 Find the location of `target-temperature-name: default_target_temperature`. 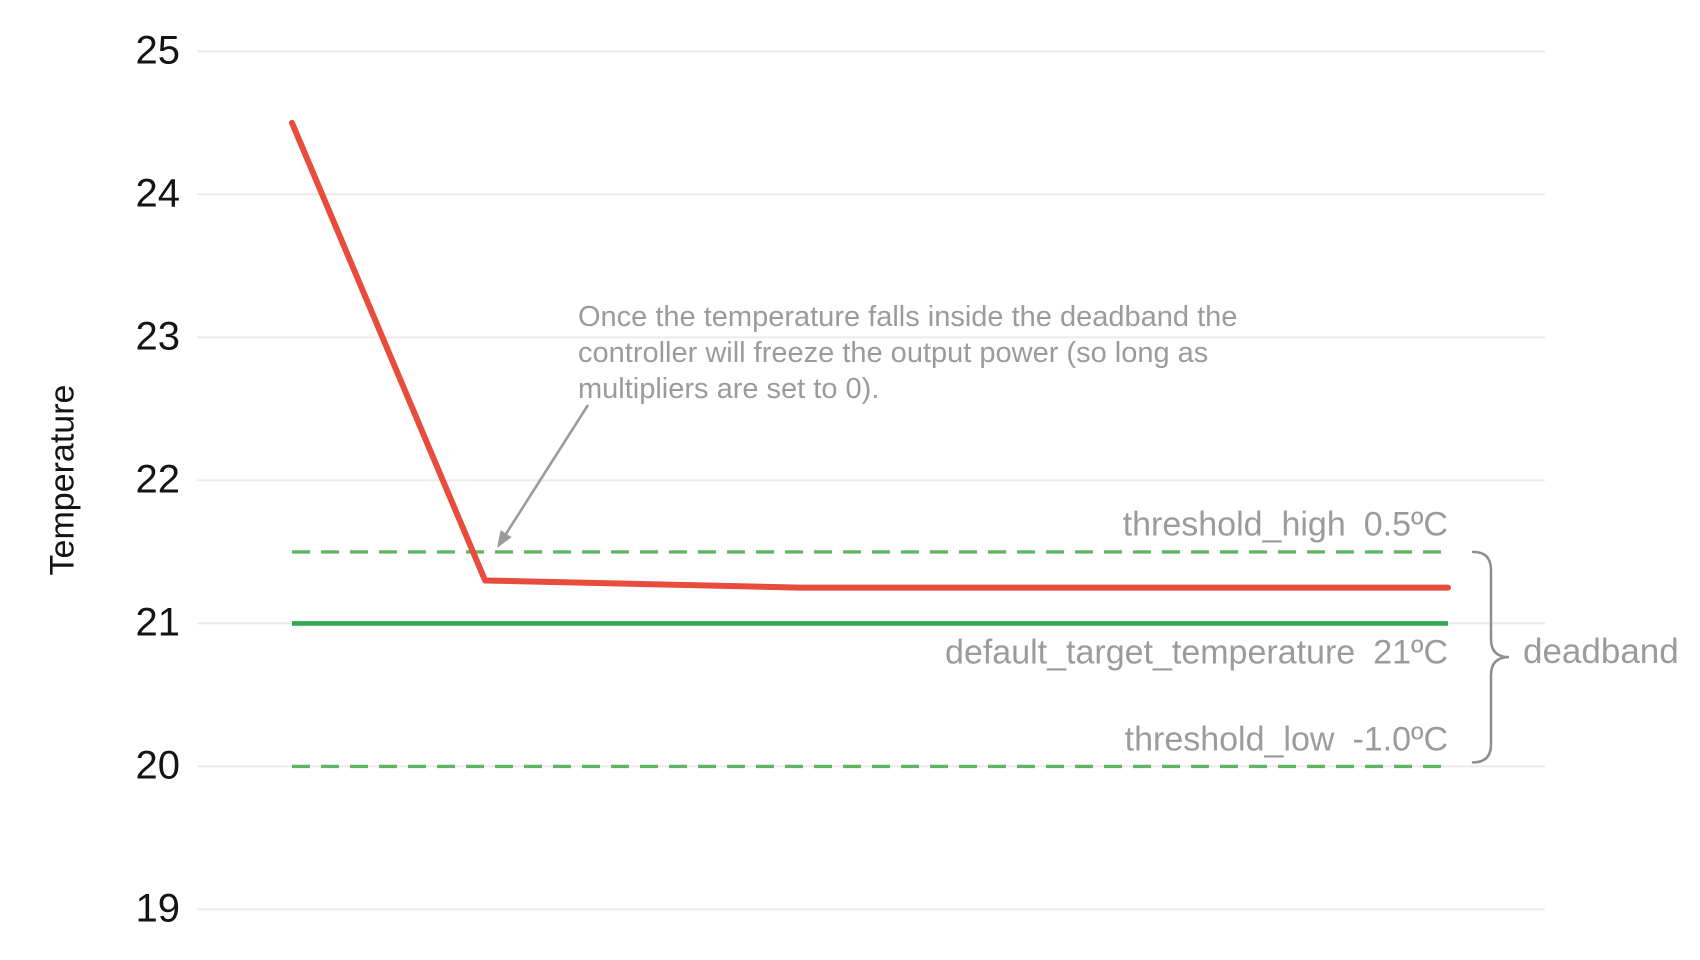

target-temperature-name: default_target_temperature is located at coordinates (1150, 652).